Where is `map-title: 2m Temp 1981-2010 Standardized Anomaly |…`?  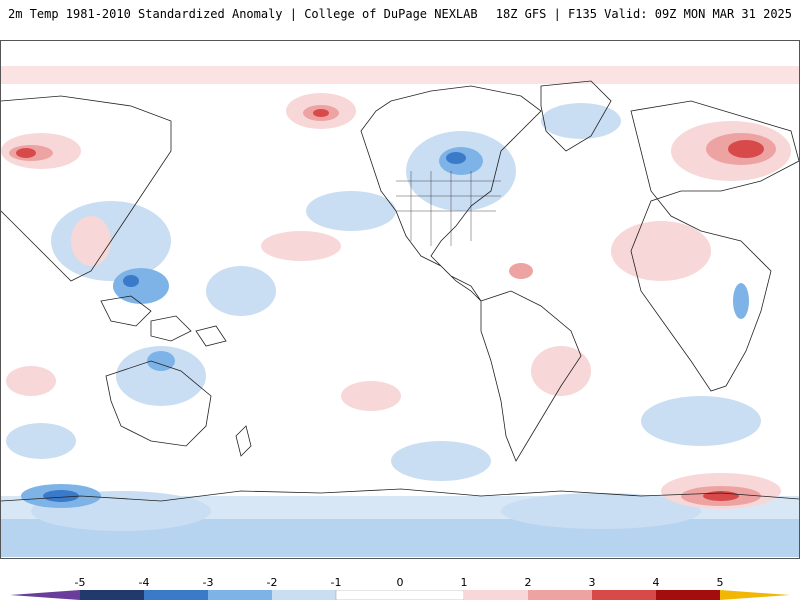
map-title: 2m Temp 1981-2010 Standardized Anomaly |… is located at coordinates (243, 14).